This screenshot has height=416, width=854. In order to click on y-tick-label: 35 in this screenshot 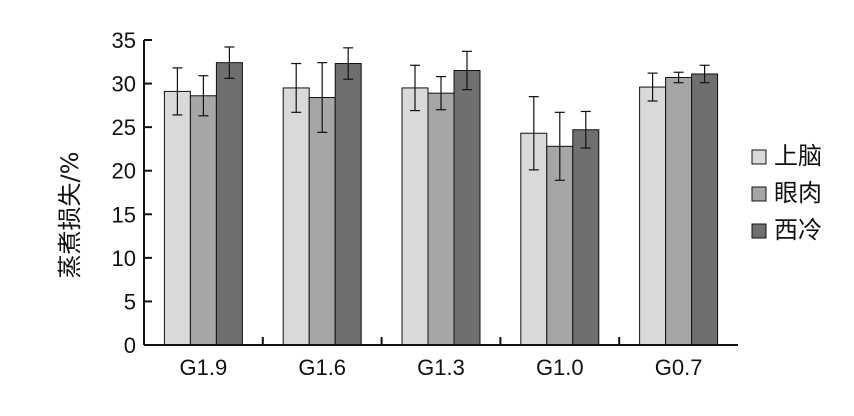, I will do `click(124, 40)`.